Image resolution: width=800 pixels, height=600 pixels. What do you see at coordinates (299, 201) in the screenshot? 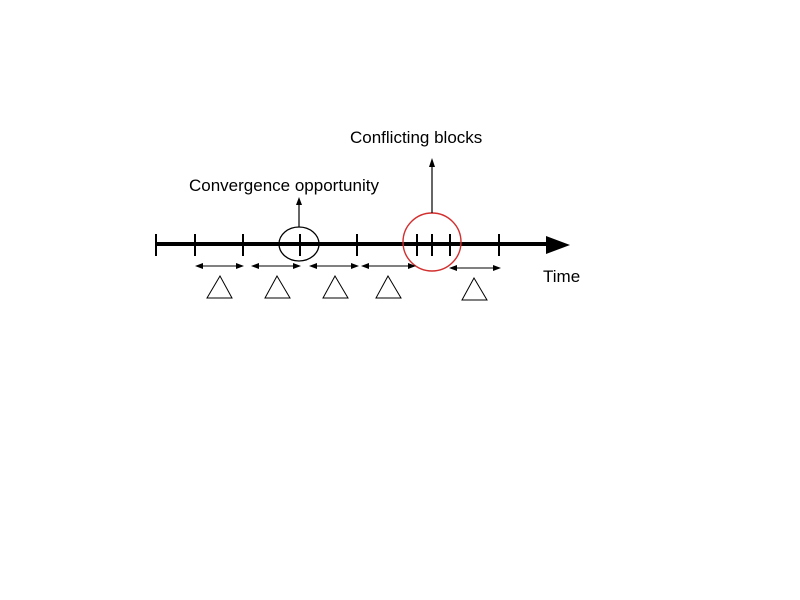
I see `convergence-pointer-head` at bounding box center [299, 201].